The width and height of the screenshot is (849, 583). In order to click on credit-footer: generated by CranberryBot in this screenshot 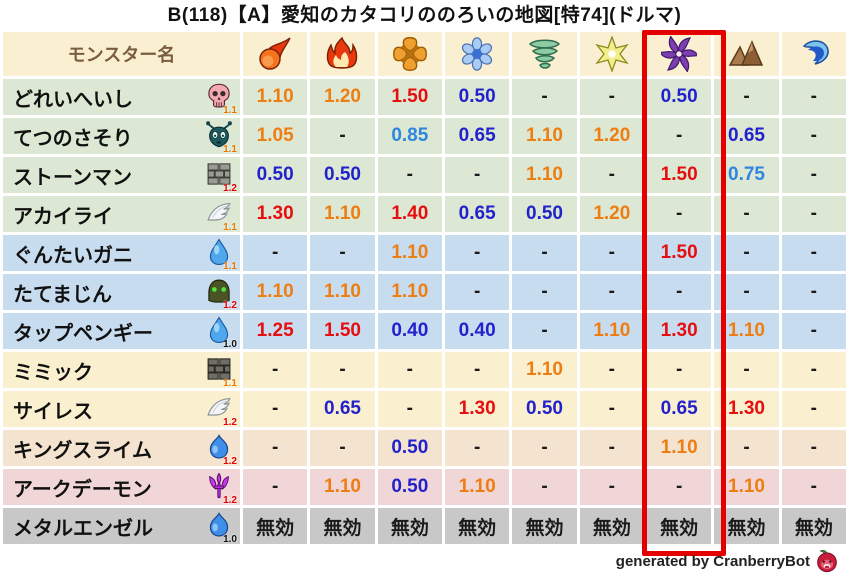, I will do `click(727, 561)`.